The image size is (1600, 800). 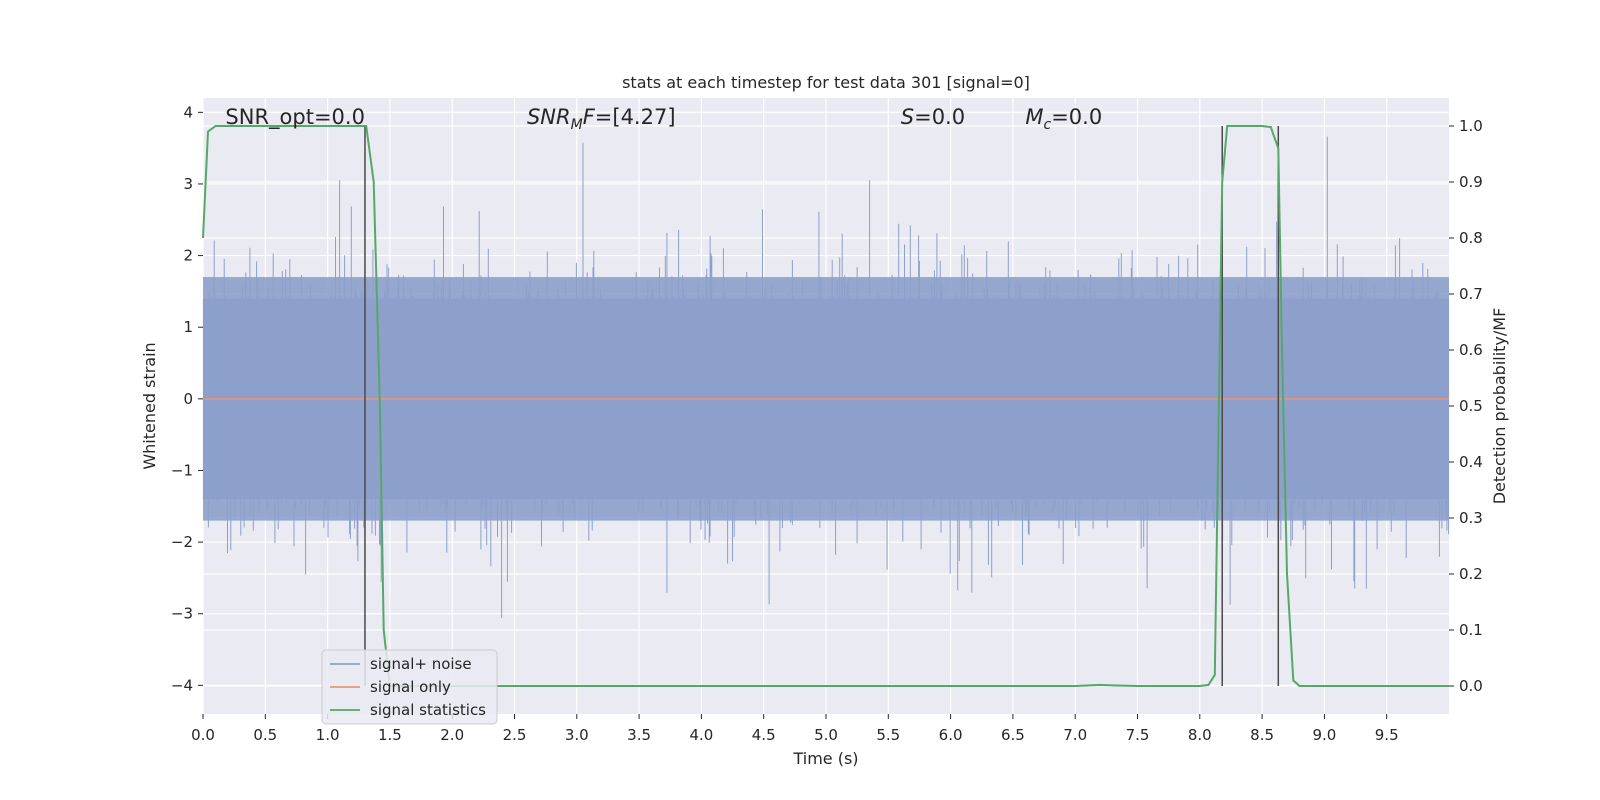 What do you see at coordinates (1471, 574) in the screenshot?
I see `y-right-tick-label-2: 0.2` at bounding box center [1471, 574].